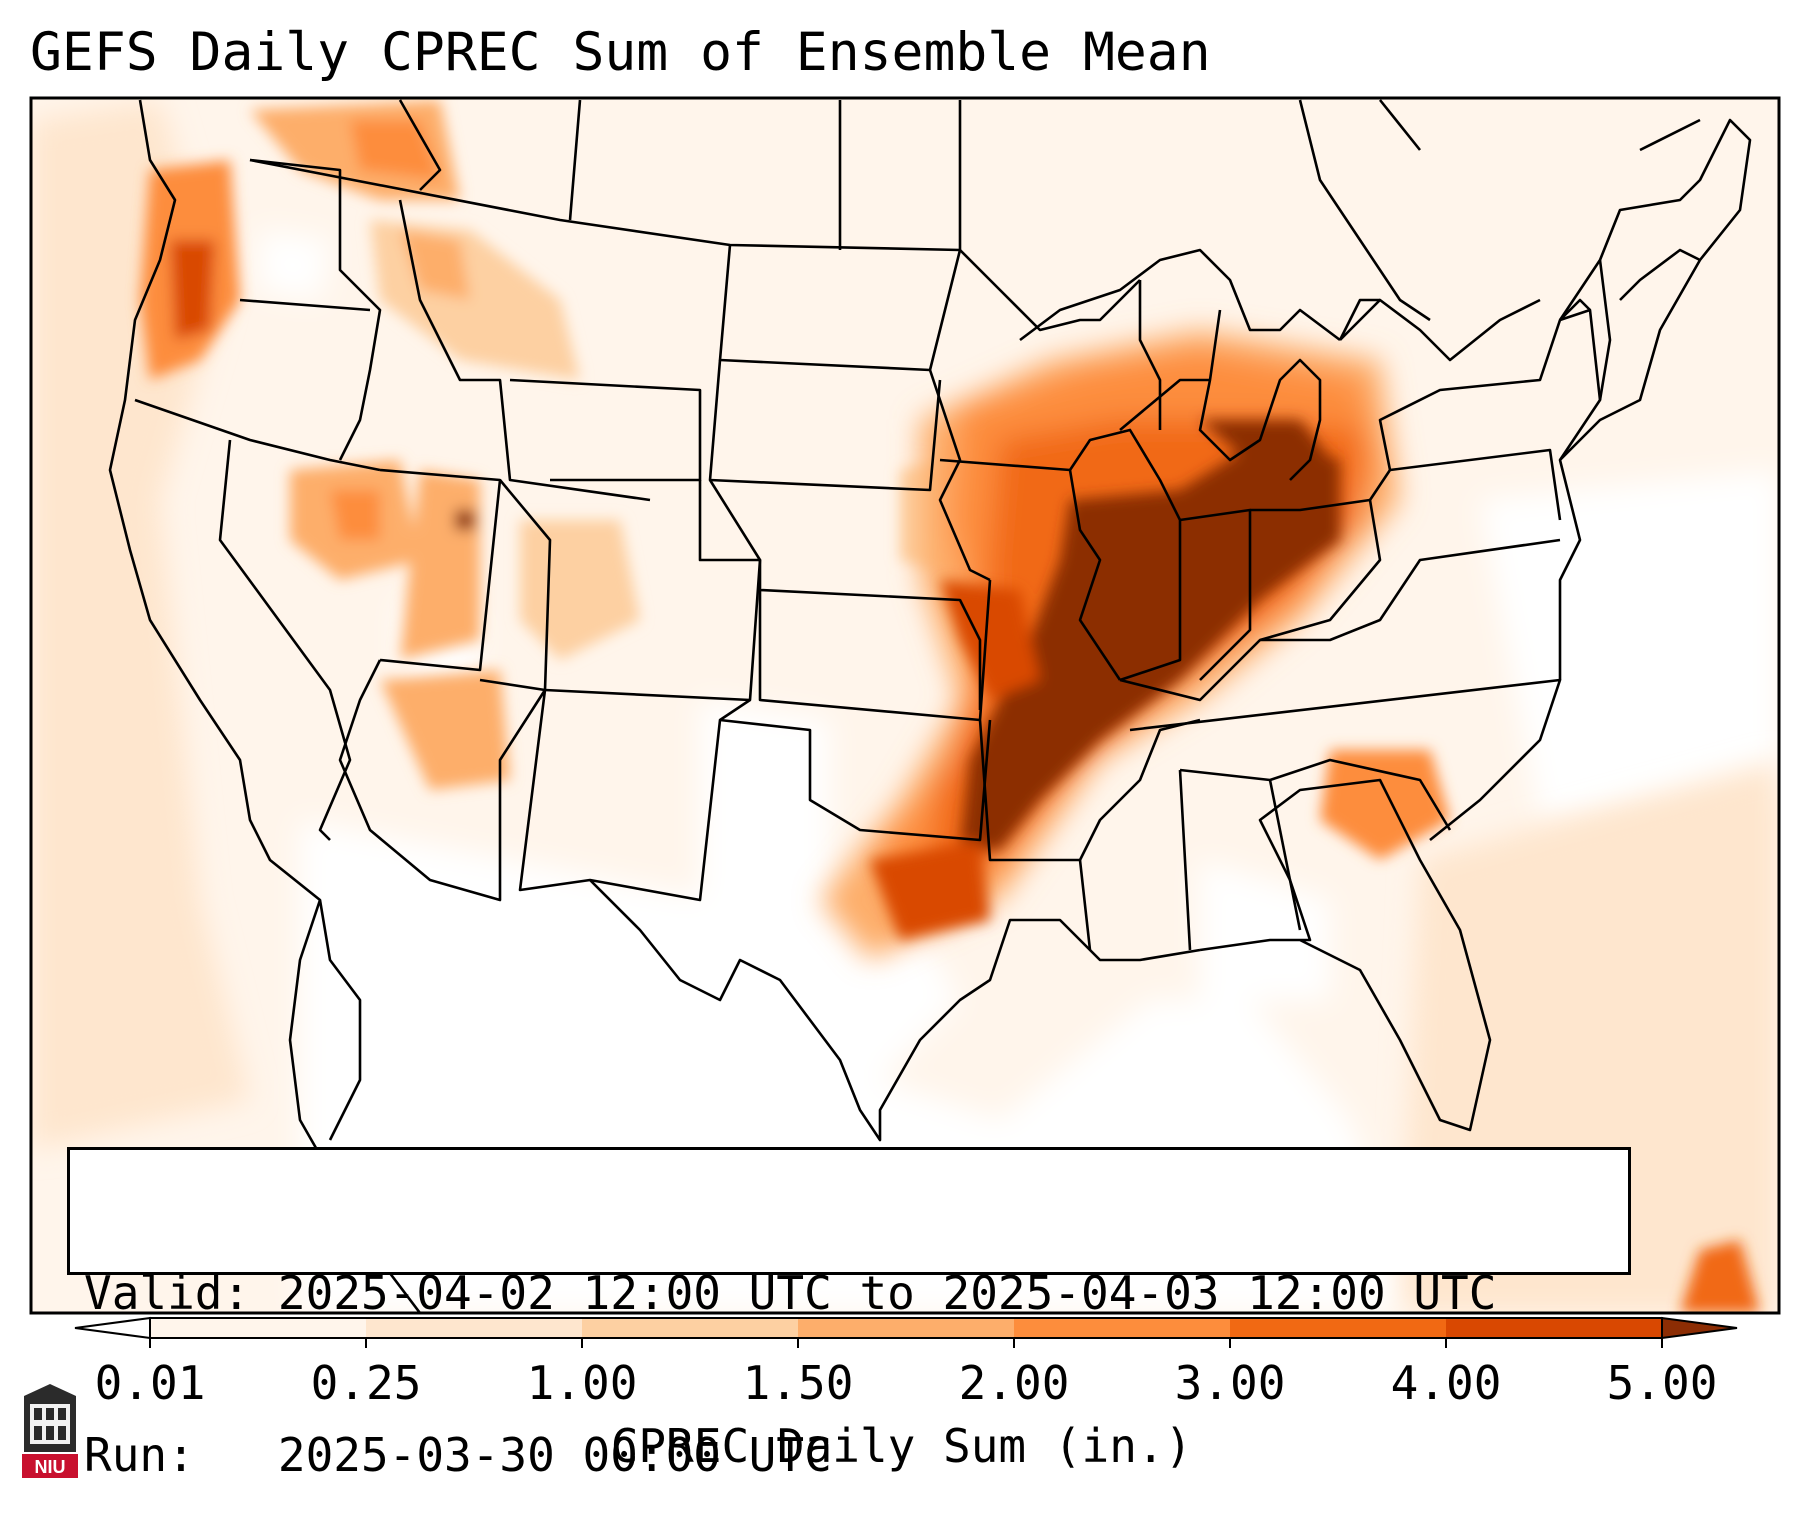  I want to click on colorbar-outline, so click(906, 1328).